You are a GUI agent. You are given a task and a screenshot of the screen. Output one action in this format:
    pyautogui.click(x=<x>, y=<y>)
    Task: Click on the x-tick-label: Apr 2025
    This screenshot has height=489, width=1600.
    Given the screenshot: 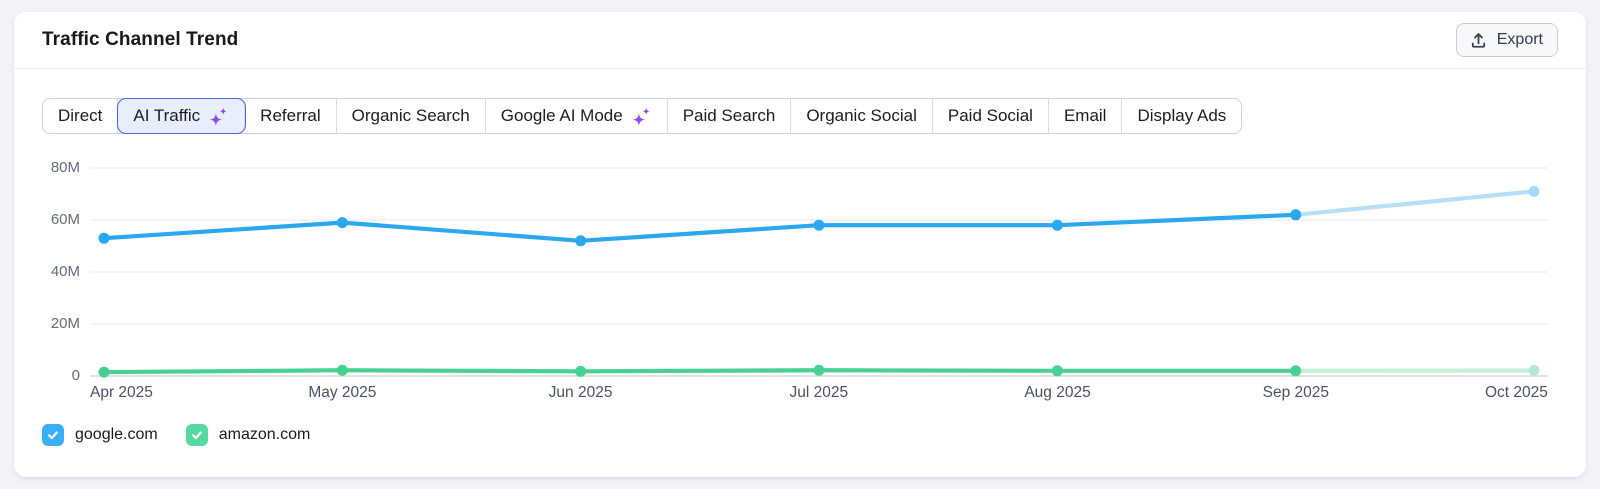 What is the action you would take?
    pyautogui.click(x=121, y=392)
    